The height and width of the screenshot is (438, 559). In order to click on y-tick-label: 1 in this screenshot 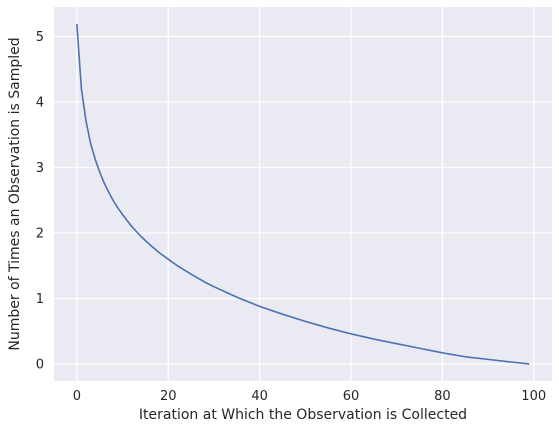, I will do `click(40, 299)`.